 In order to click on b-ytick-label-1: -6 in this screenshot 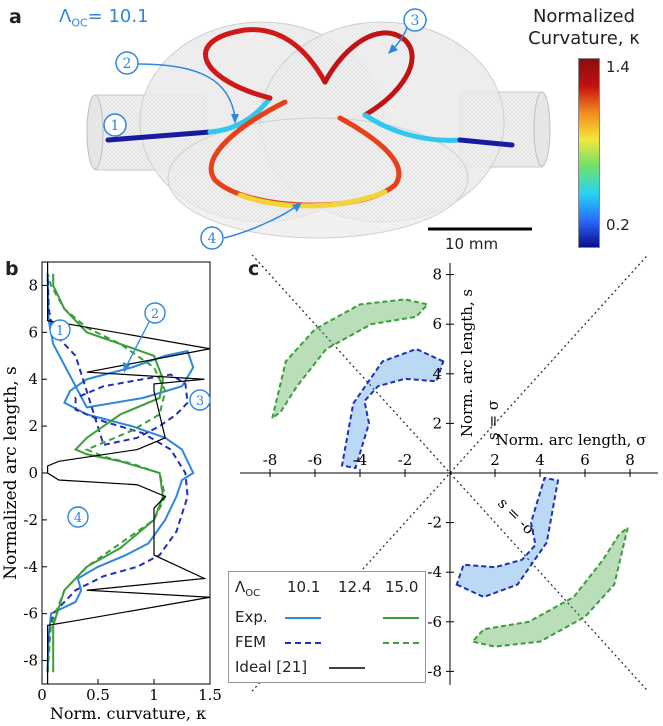, I will do `click(30, 614)`.